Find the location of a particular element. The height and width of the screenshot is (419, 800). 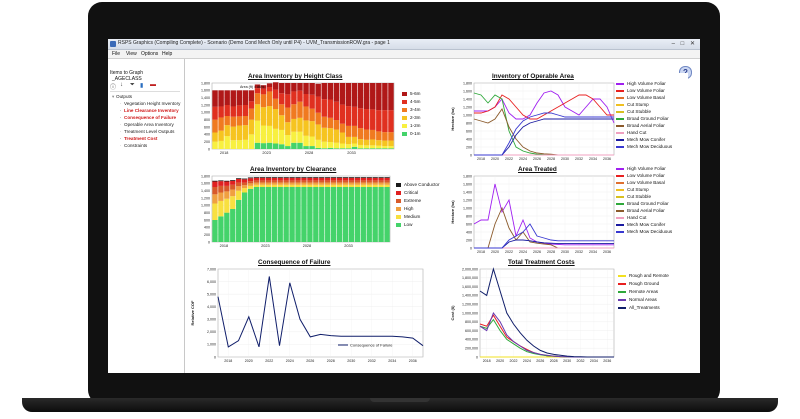

legend-label: High Volume Foliar is located at coordinates (646, 168).